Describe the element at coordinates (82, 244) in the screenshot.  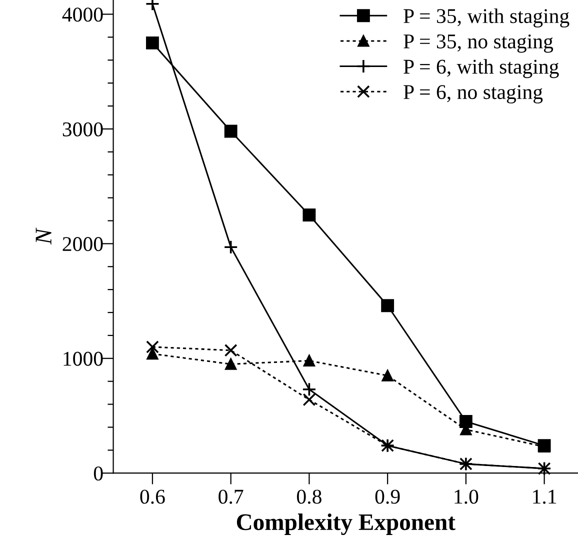
I see `y-tick-label: 2000` at that location.